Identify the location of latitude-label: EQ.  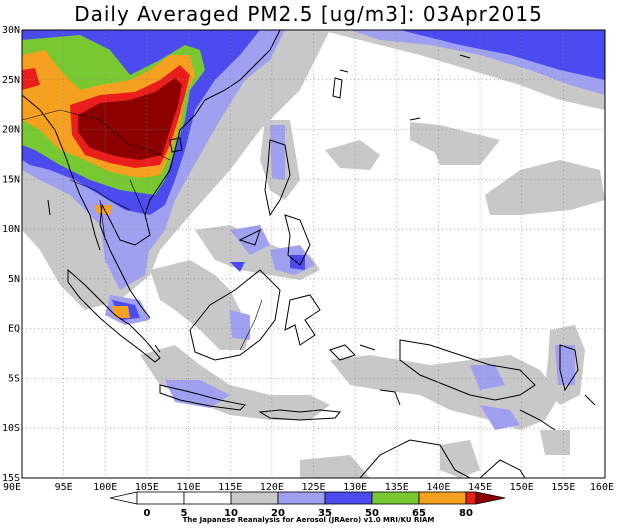
(14, 329).